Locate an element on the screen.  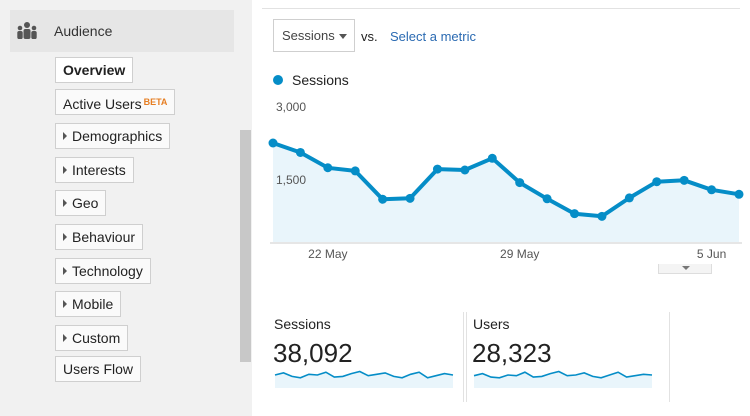
sessions-sparkline is located at coordinates (364, 379).